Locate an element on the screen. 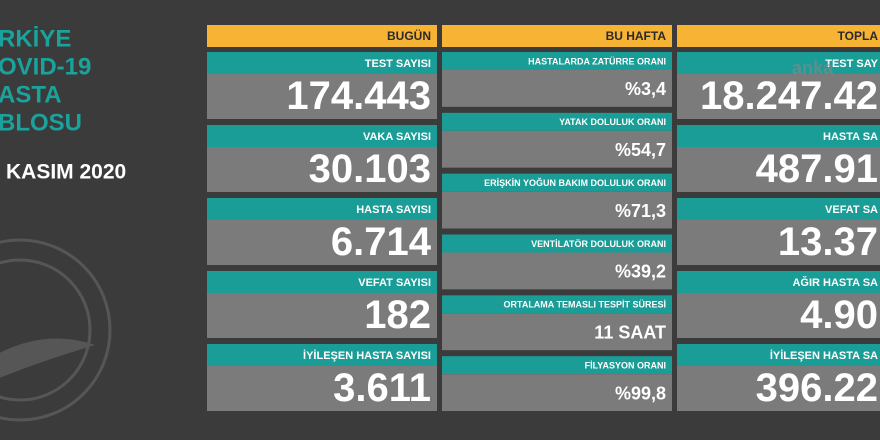 This screenshot has height=440, width=880. card-value: %71,3 is located at coordinates (640, 211).